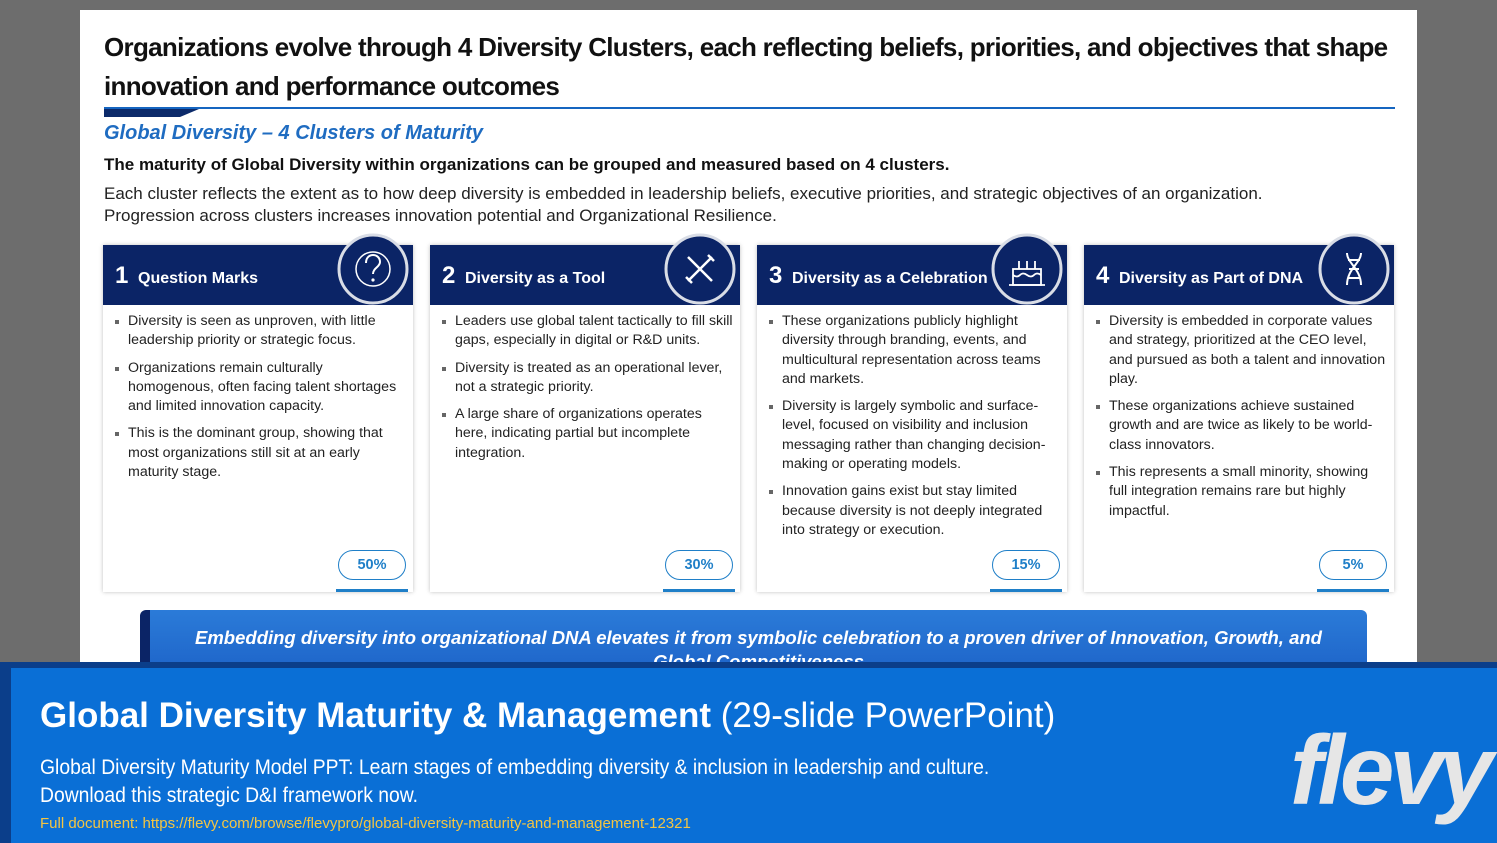  What do you see at coordinates (1353, 565) in the screenshot?
I see `share-pill: 5%` at bounding box center [1353, 565].